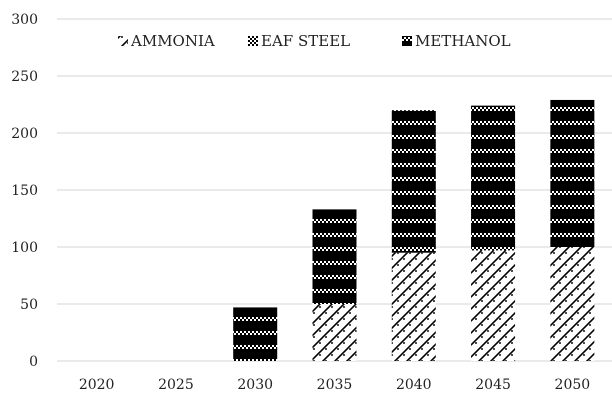 This screenshot has height=397, width=612. Describe the element at coordinates (334, 332) in the screenshot. I see `bar-ammonia-2035` at that location.